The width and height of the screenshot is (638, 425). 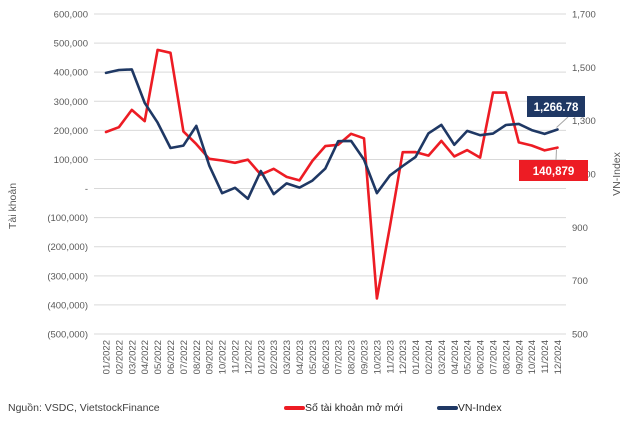 I want to click on legend-item-accounts: Số tài khoản mở mới, so click(x=343, y=408).